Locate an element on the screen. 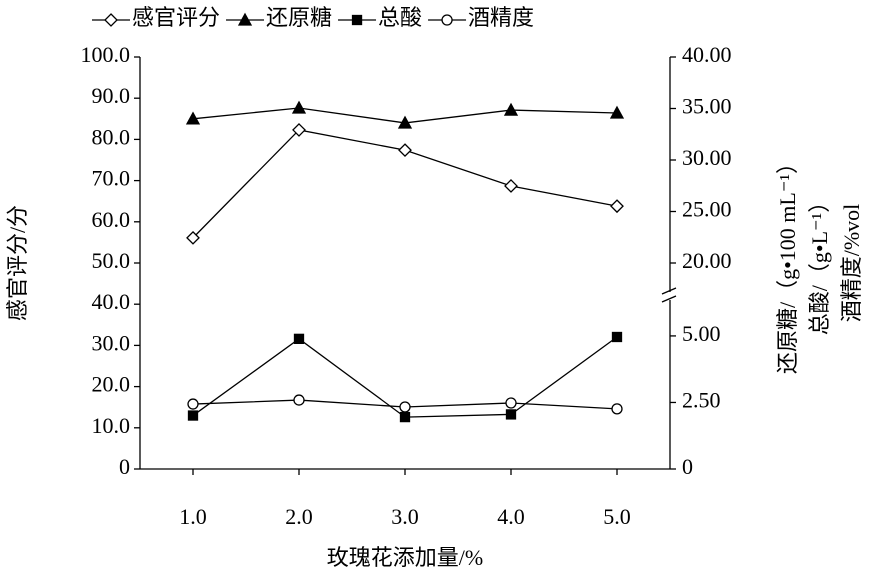 The height and width of the screenshot is (588, 894). legend-label: 还原糖 is located at coordinates (299, 17).